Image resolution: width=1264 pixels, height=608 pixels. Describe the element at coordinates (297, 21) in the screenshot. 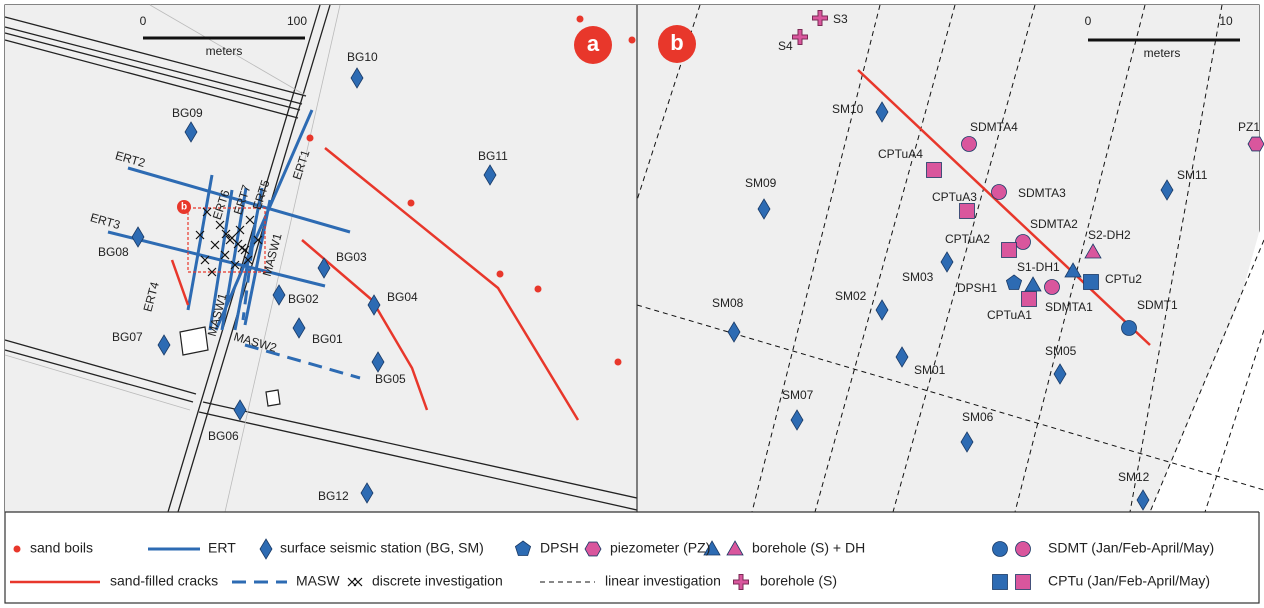

I see `scale-end: 100` at that location.